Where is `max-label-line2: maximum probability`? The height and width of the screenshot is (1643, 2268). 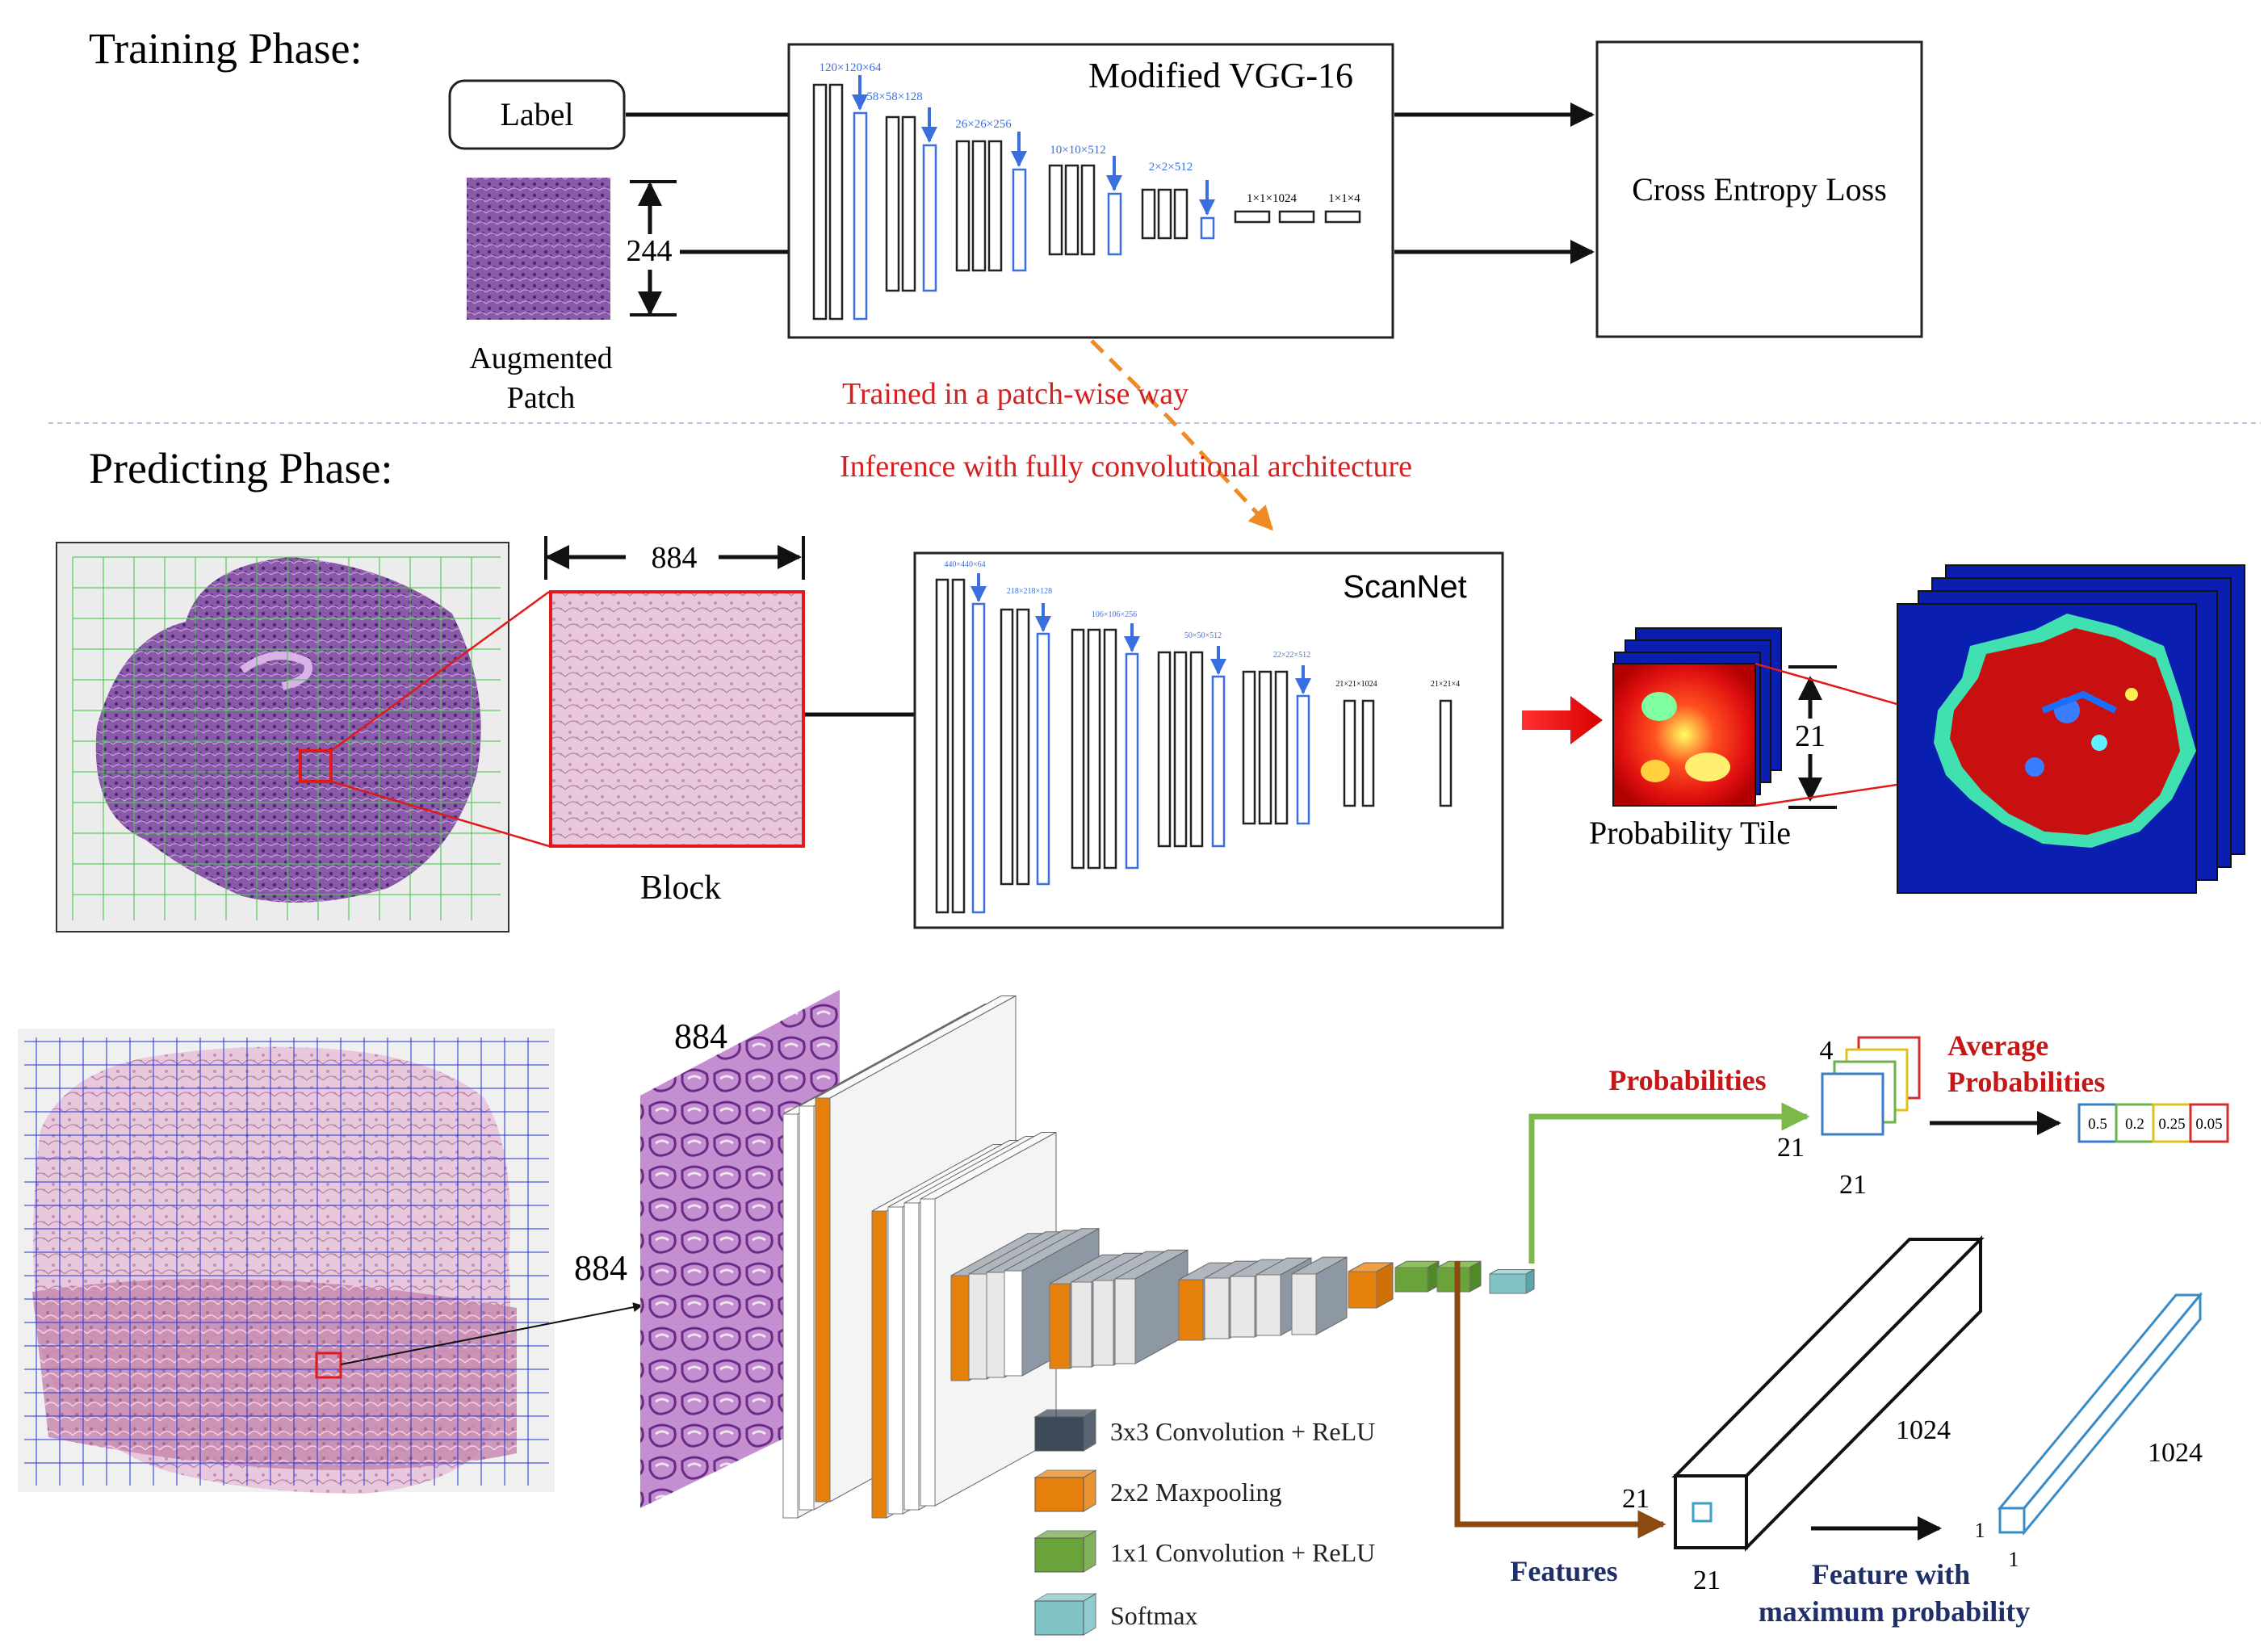
max-label-line2: maximum probability is located at coordinates (1894, 1612).